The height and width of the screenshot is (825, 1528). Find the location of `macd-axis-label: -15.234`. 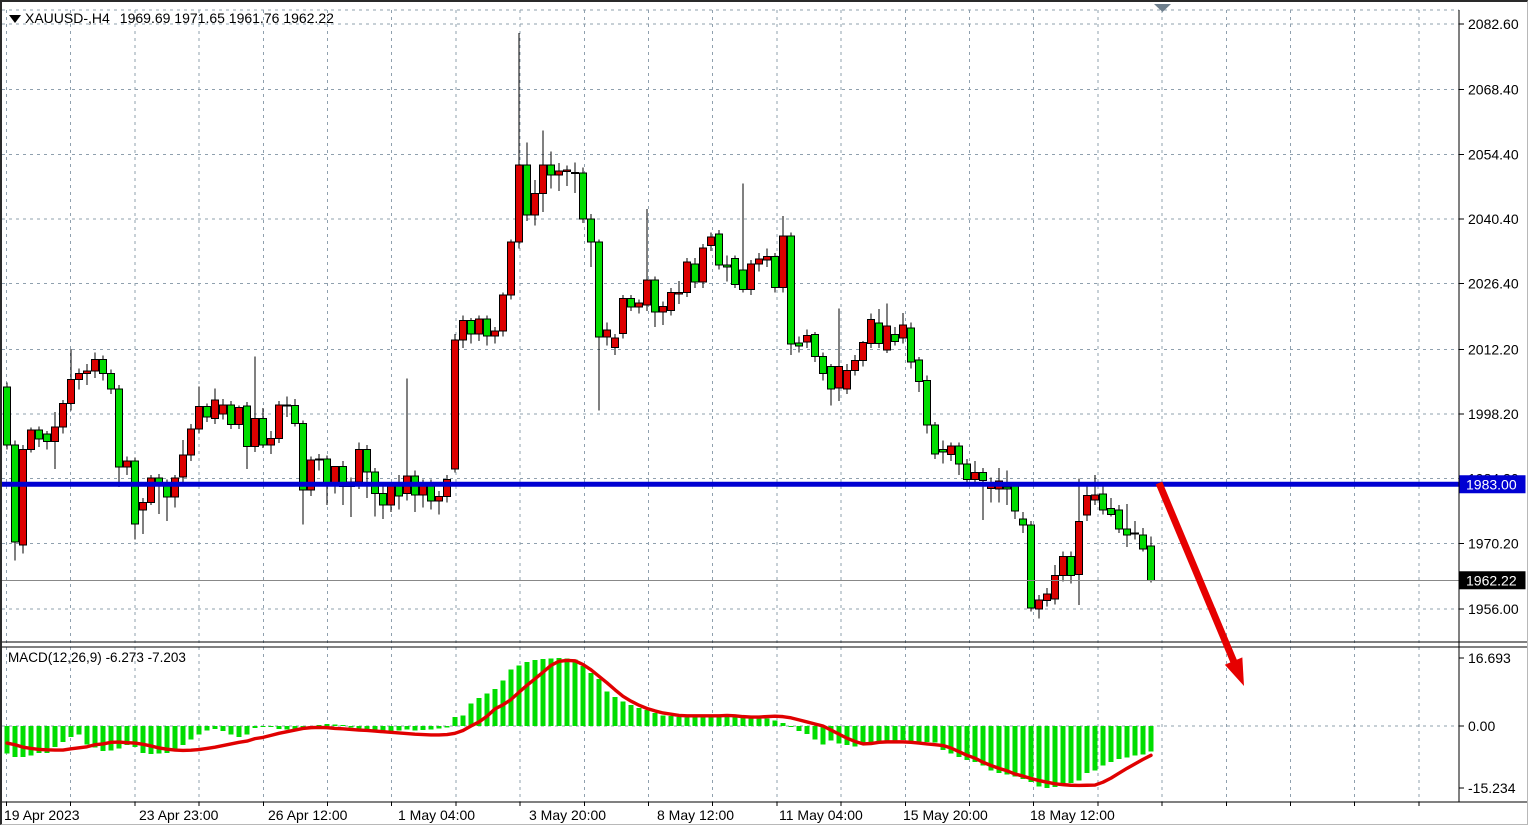

macd-axis-label: -15.234 is located at coordinates (1492, 788).